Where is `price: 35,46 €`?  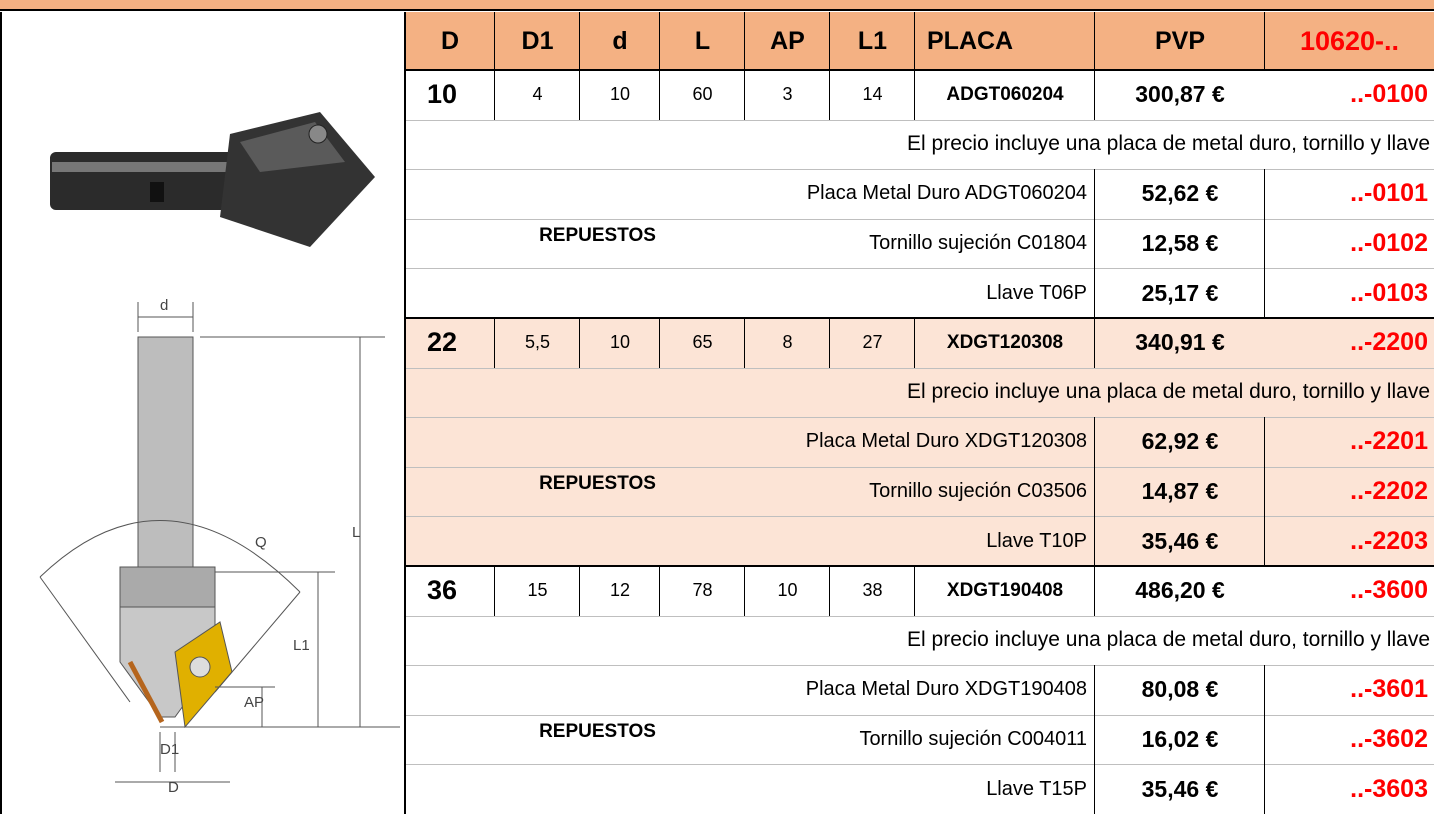
price: 35,46 € is located at coordinates (1180, 788).